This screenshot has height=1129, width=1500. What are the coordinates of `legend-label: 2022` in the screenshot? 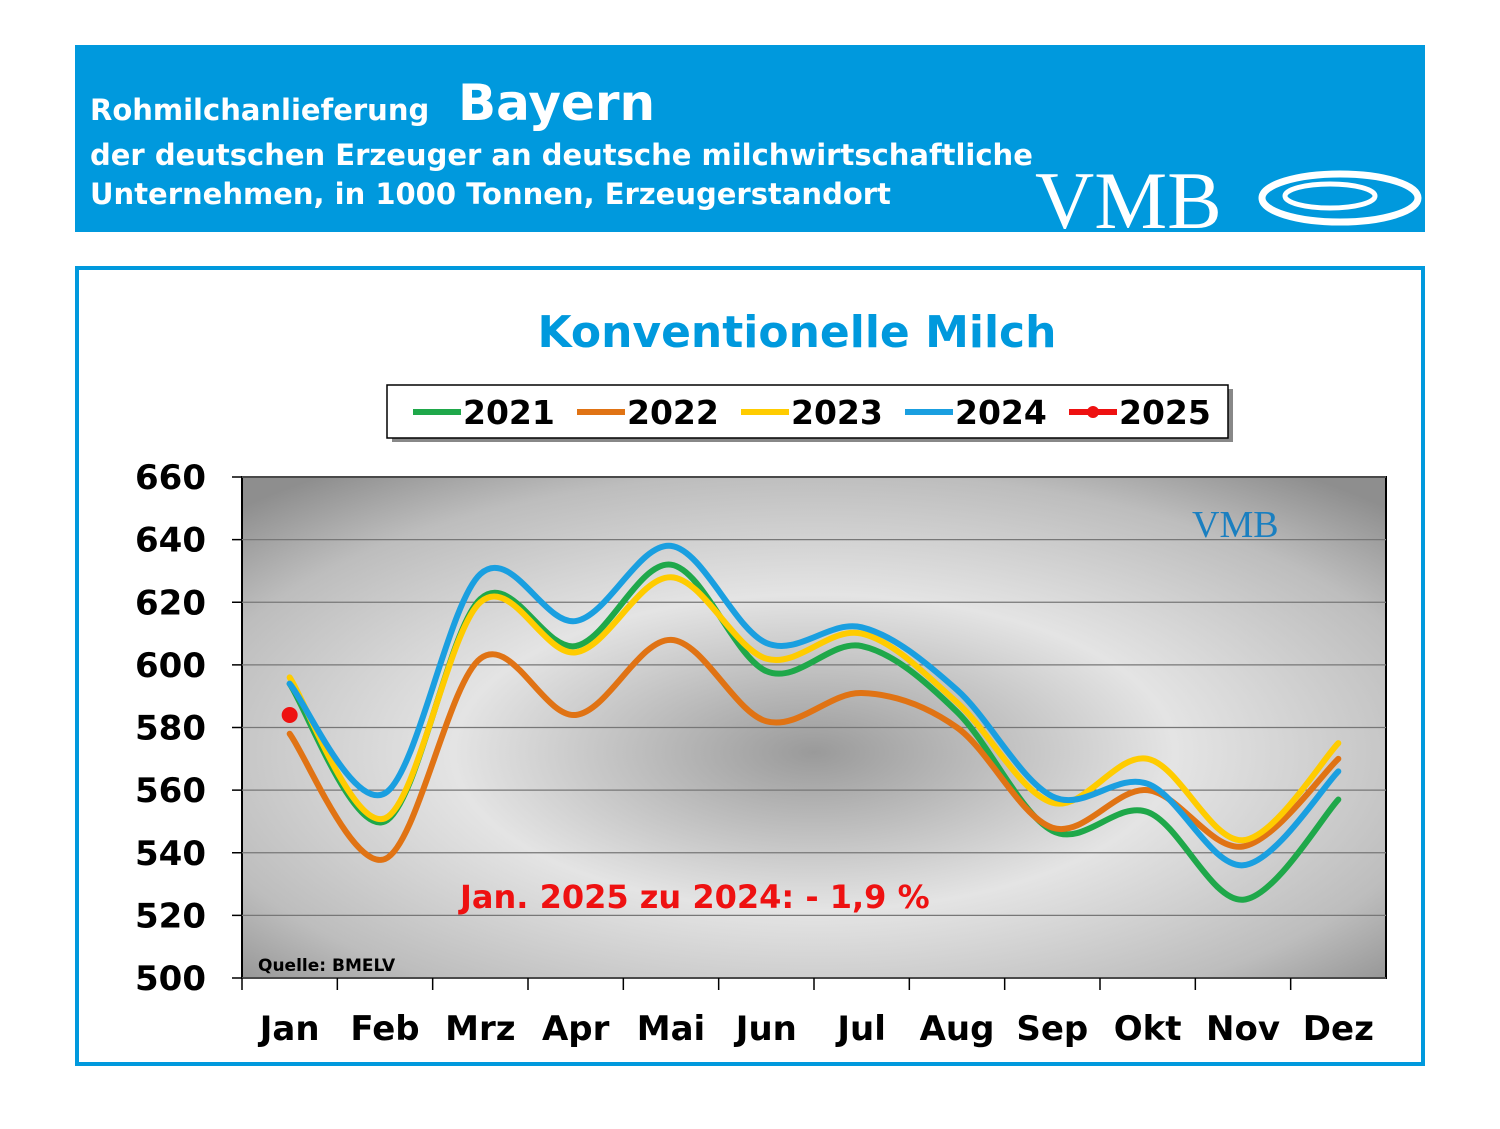 It's located at (673, 412).